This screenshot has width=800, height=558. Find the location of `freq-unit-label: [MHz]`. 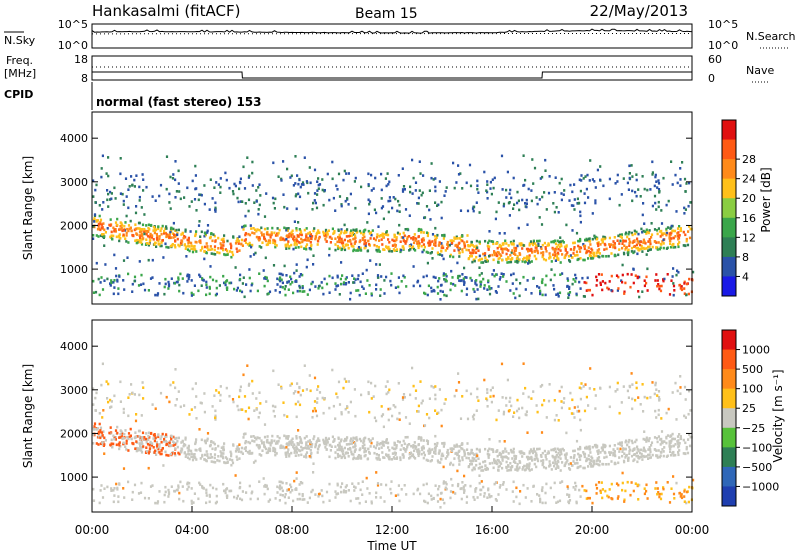

freq-unit-label: [MHz] is located at coordinates (20, 73).